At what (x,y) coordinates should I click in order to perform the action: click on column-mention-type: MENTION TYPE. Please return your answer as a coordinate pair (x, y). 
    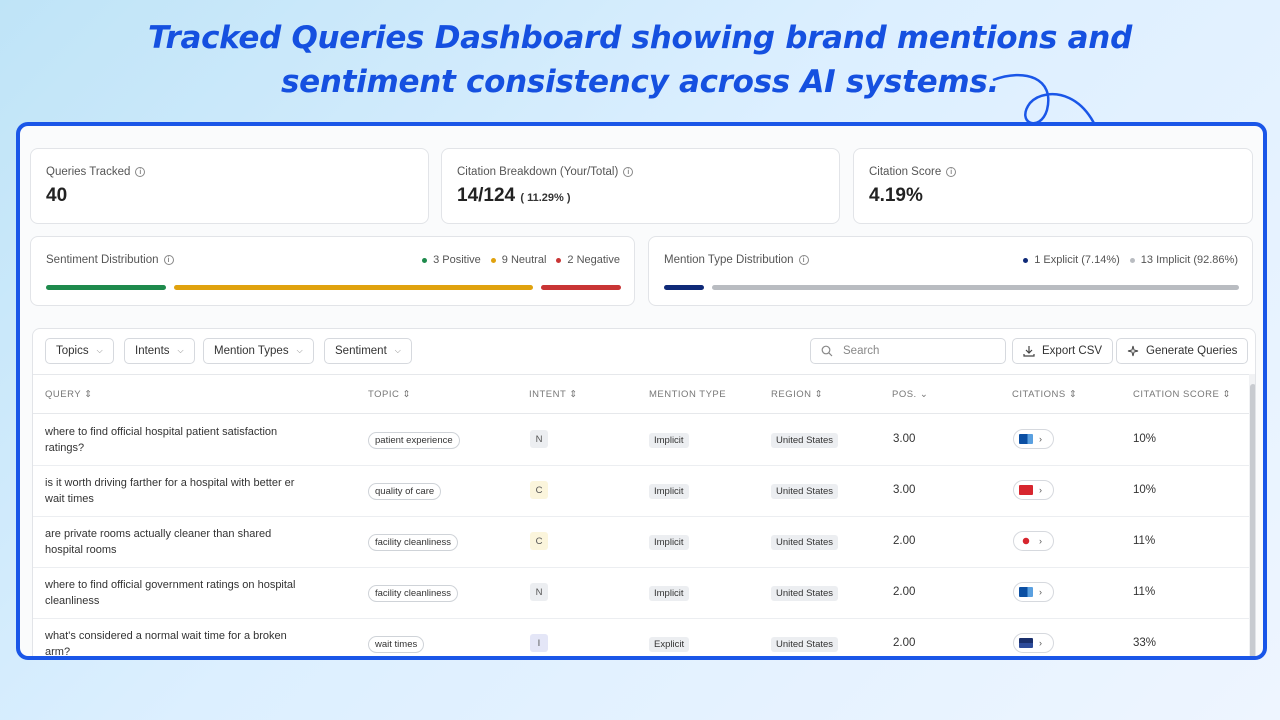
    Looking at the image, I should click on (688, 394).